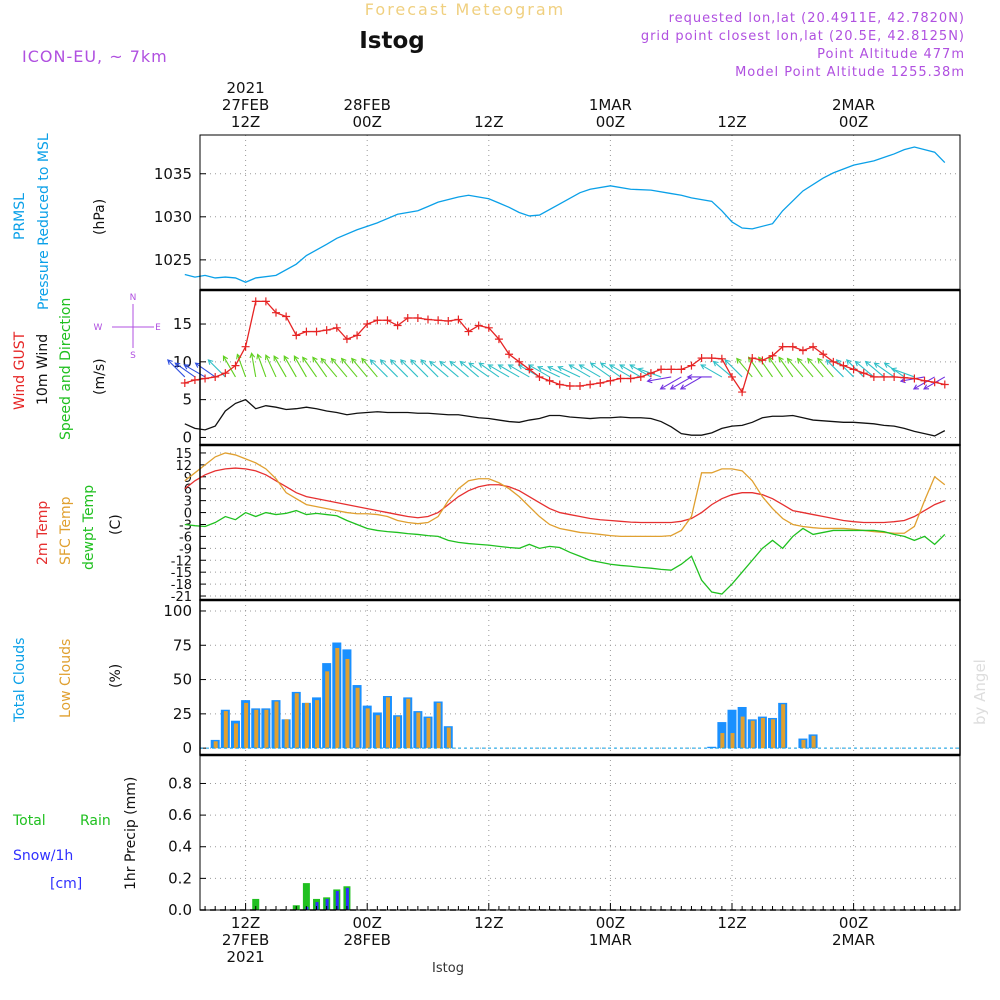 The height and width of the screenshot is (1000, 1000). Describe the element at coordinates (562, 678) in the screenshot. I see `panel-3: 0 25 50 75 100` at that location.